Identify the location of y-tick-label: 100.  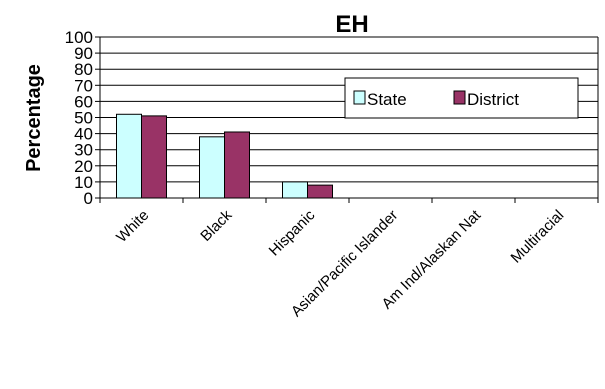
(79, 37).